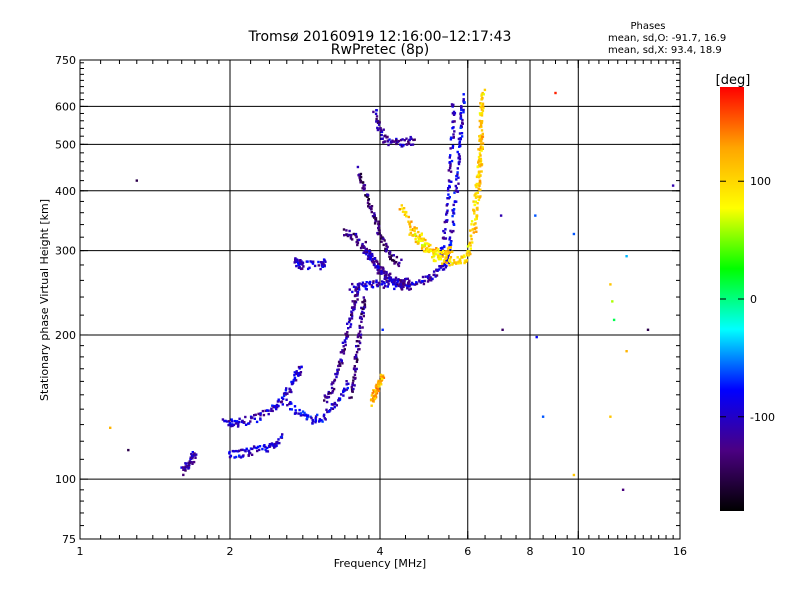 This screenshot has width=800, height=600. I want to click on chart-subtitle: RwPretec (8p), so click(380, 50).